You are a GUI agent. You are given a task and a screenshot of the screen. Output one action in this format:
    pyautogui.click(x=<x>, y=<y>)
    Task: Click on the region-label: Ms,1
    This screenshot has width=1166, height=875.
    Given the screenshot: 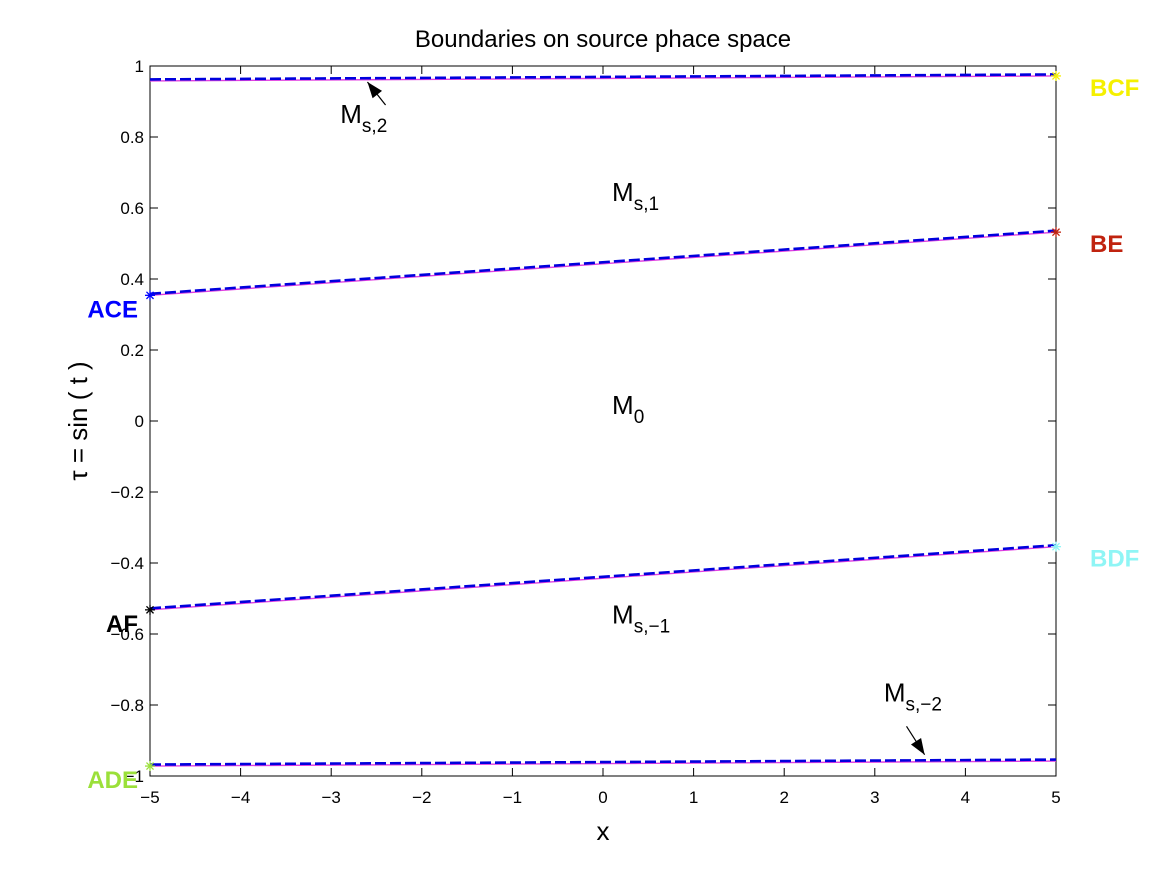 What is the action you would take?
    pyautogui.click(x=635, y=196)
    